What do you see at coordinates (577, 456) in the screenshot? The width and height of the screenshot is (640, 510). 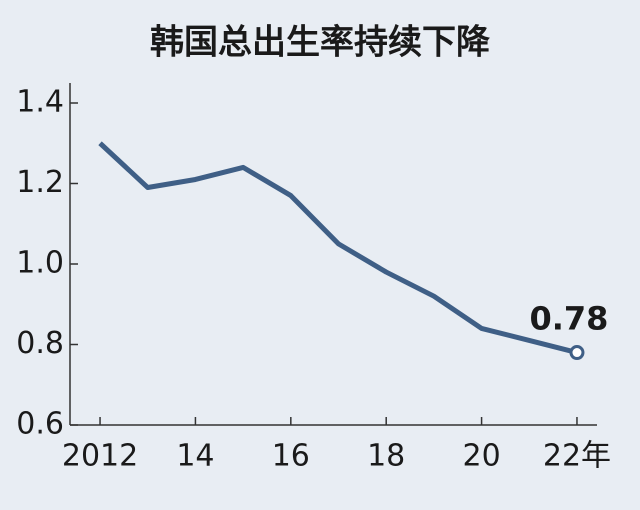 I see `x-tick-label: 22年` at bounding box center [577, 456].